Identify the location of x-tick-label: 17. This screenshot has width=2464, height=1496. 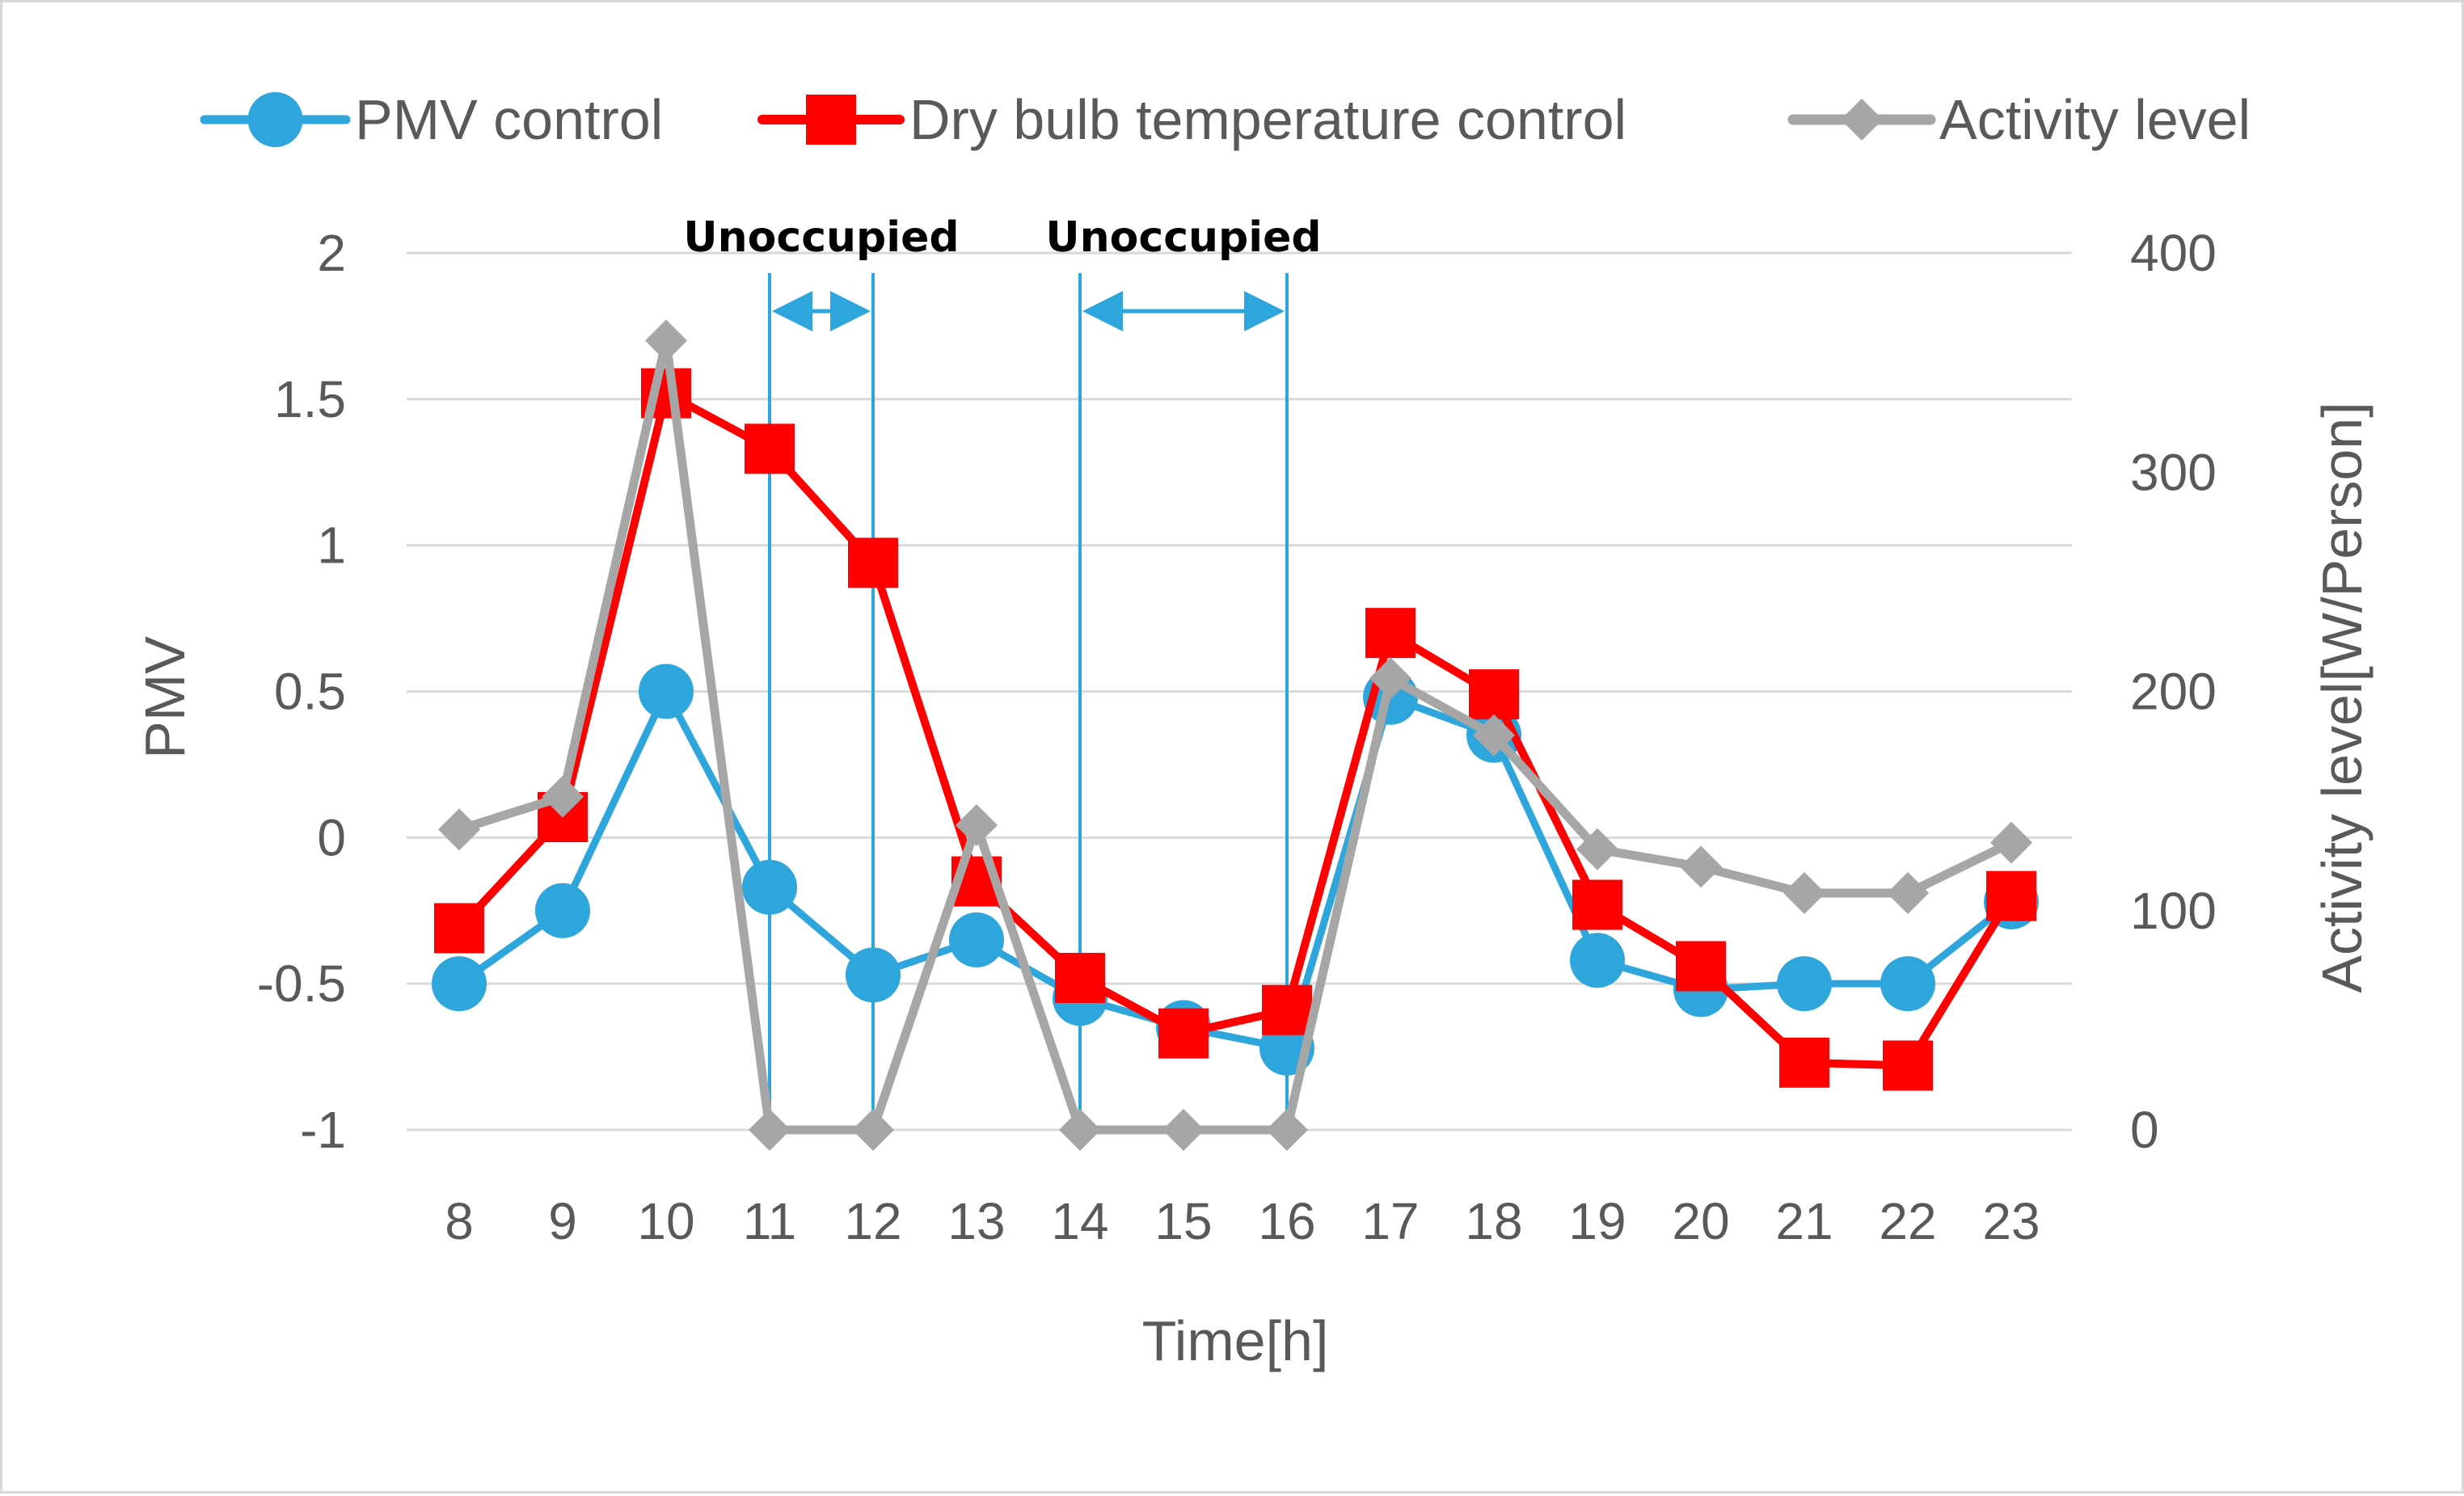
(1390, 1221).